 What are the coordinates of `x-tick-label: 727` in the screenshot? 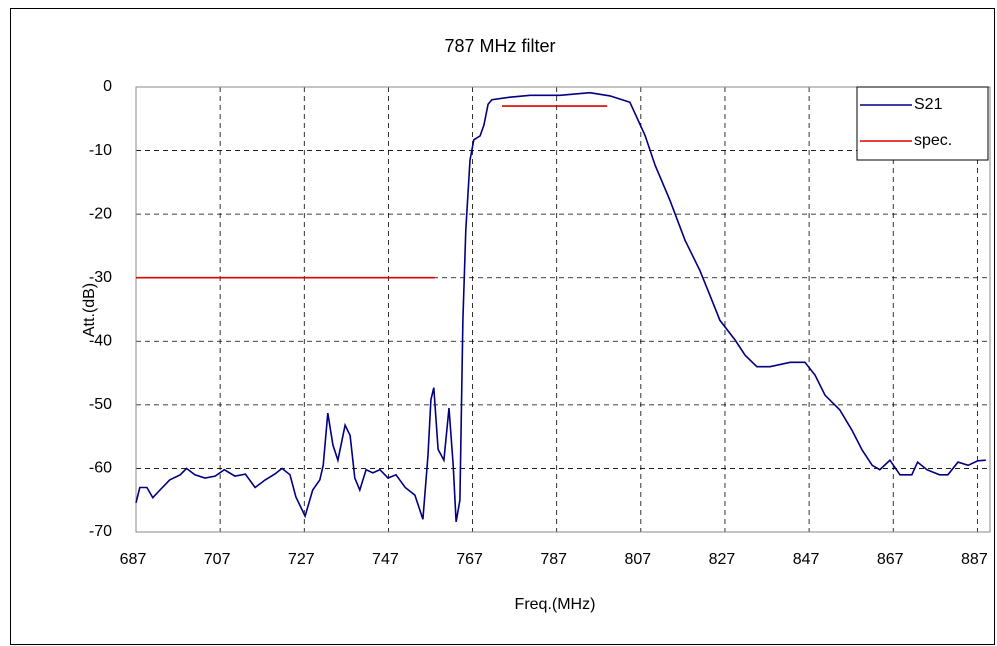 It's located at (301, 559).